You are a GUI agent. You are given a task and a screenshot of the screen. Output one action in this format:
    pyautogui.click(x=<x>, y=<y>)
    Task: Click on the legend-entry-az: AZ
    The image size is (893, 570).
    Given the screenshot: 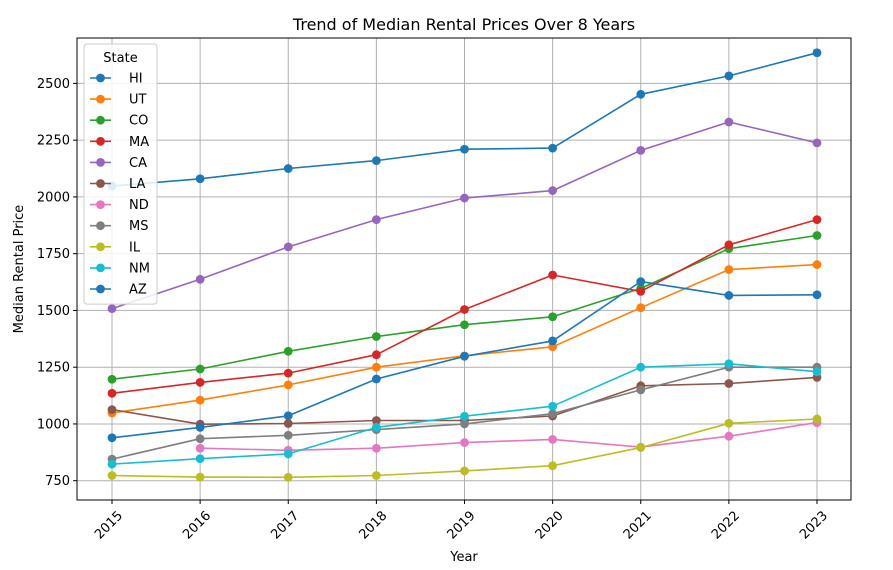 What is the action you would take?
    pyautogui.click(x=118, y=290)
    